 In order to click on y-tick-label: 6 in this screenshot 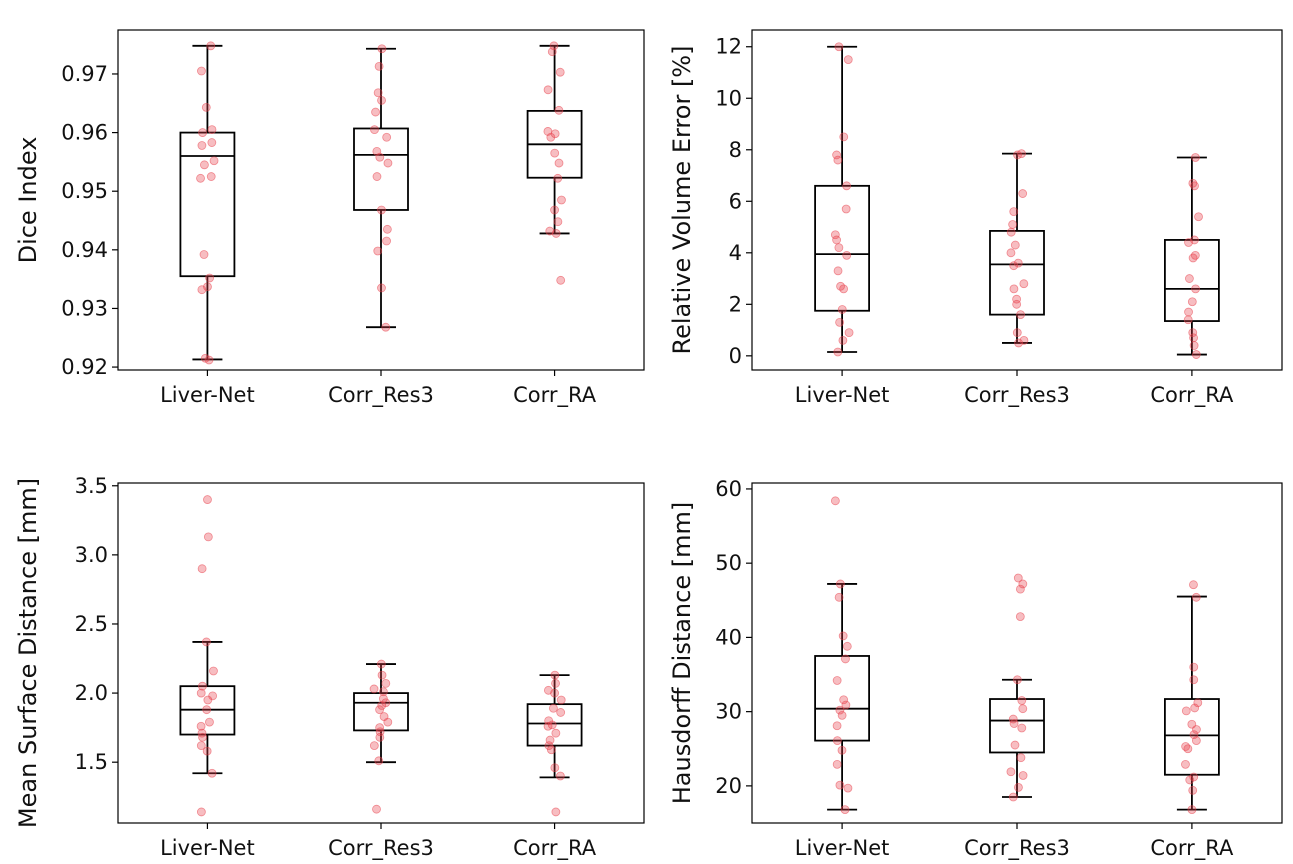, I will do `click(735, 201)`.